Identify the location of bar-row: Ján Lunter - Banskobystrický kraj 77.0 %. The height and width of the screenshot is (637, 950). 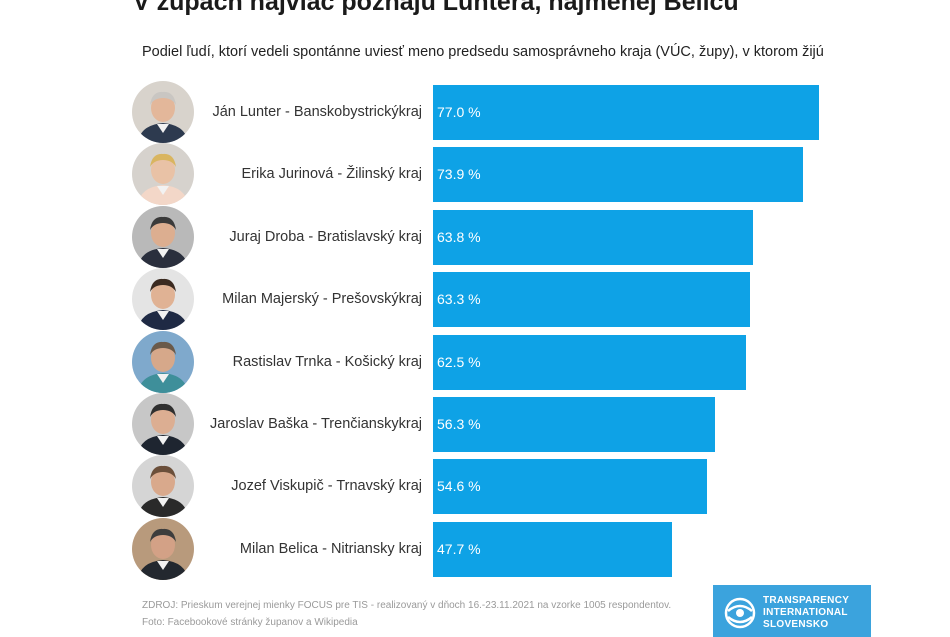
(475, 112).